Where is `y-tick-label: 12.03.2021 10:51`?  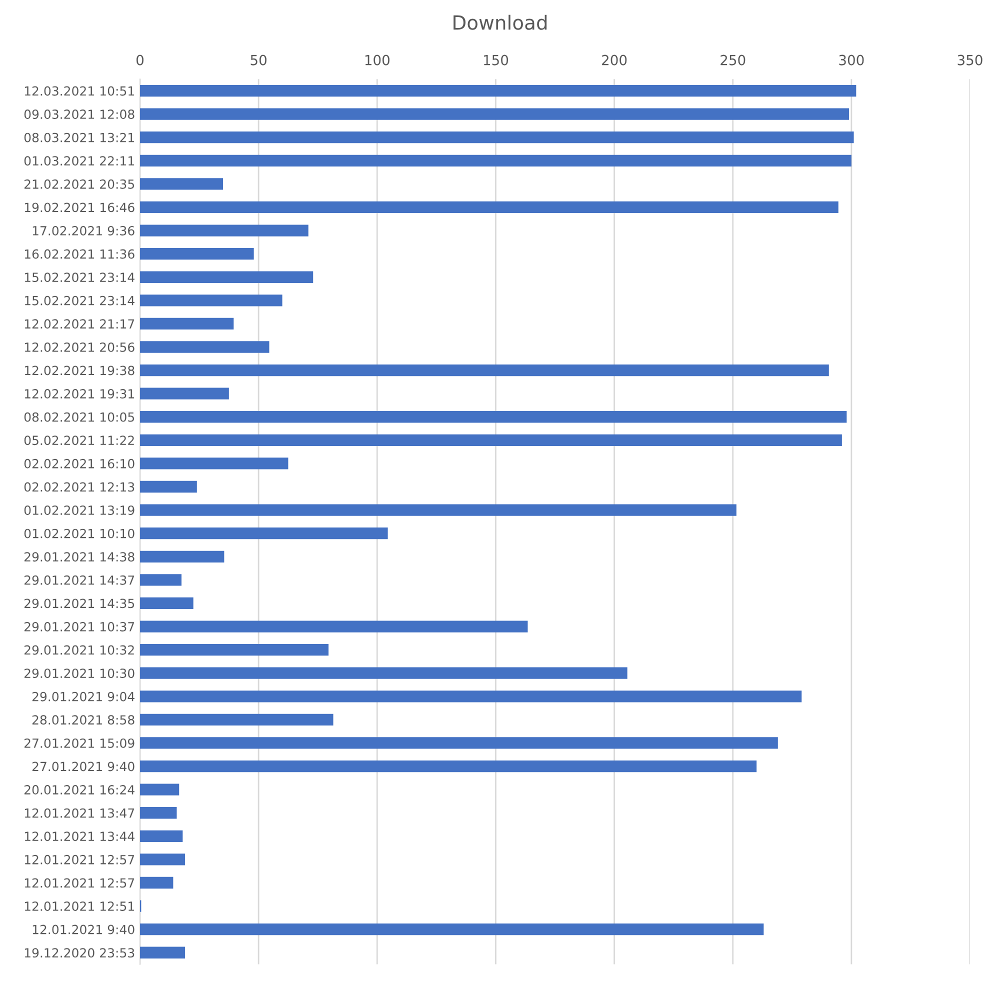 y-tick-label: 12.03.2021 10:51 is located at coordinates (79, 91).